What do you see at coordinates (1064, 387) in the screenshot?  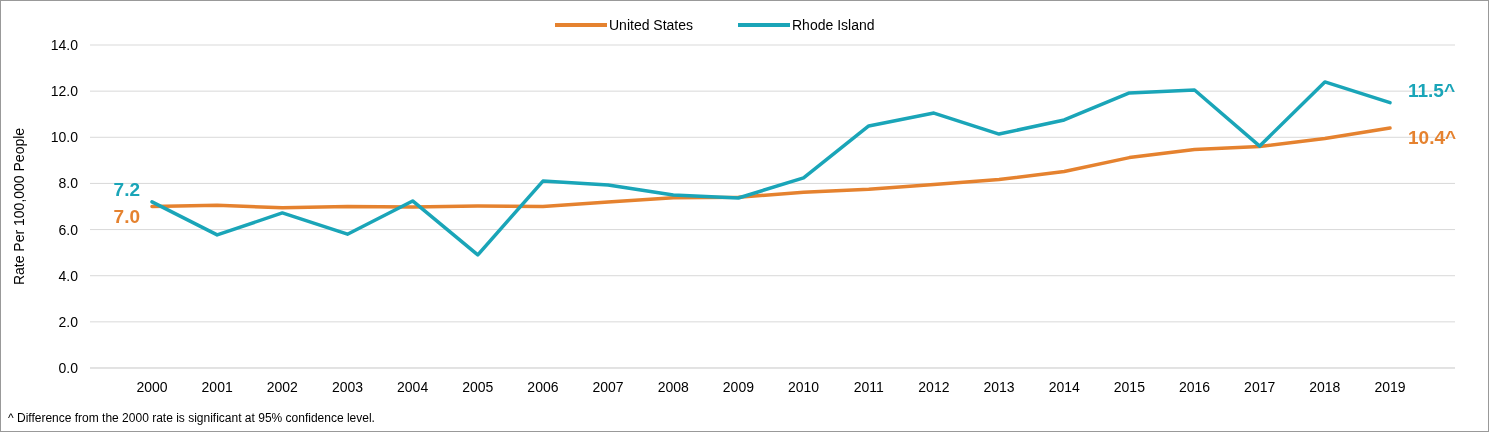 I see `x-tick-label: 2014` at bounding box center [1064, 387].